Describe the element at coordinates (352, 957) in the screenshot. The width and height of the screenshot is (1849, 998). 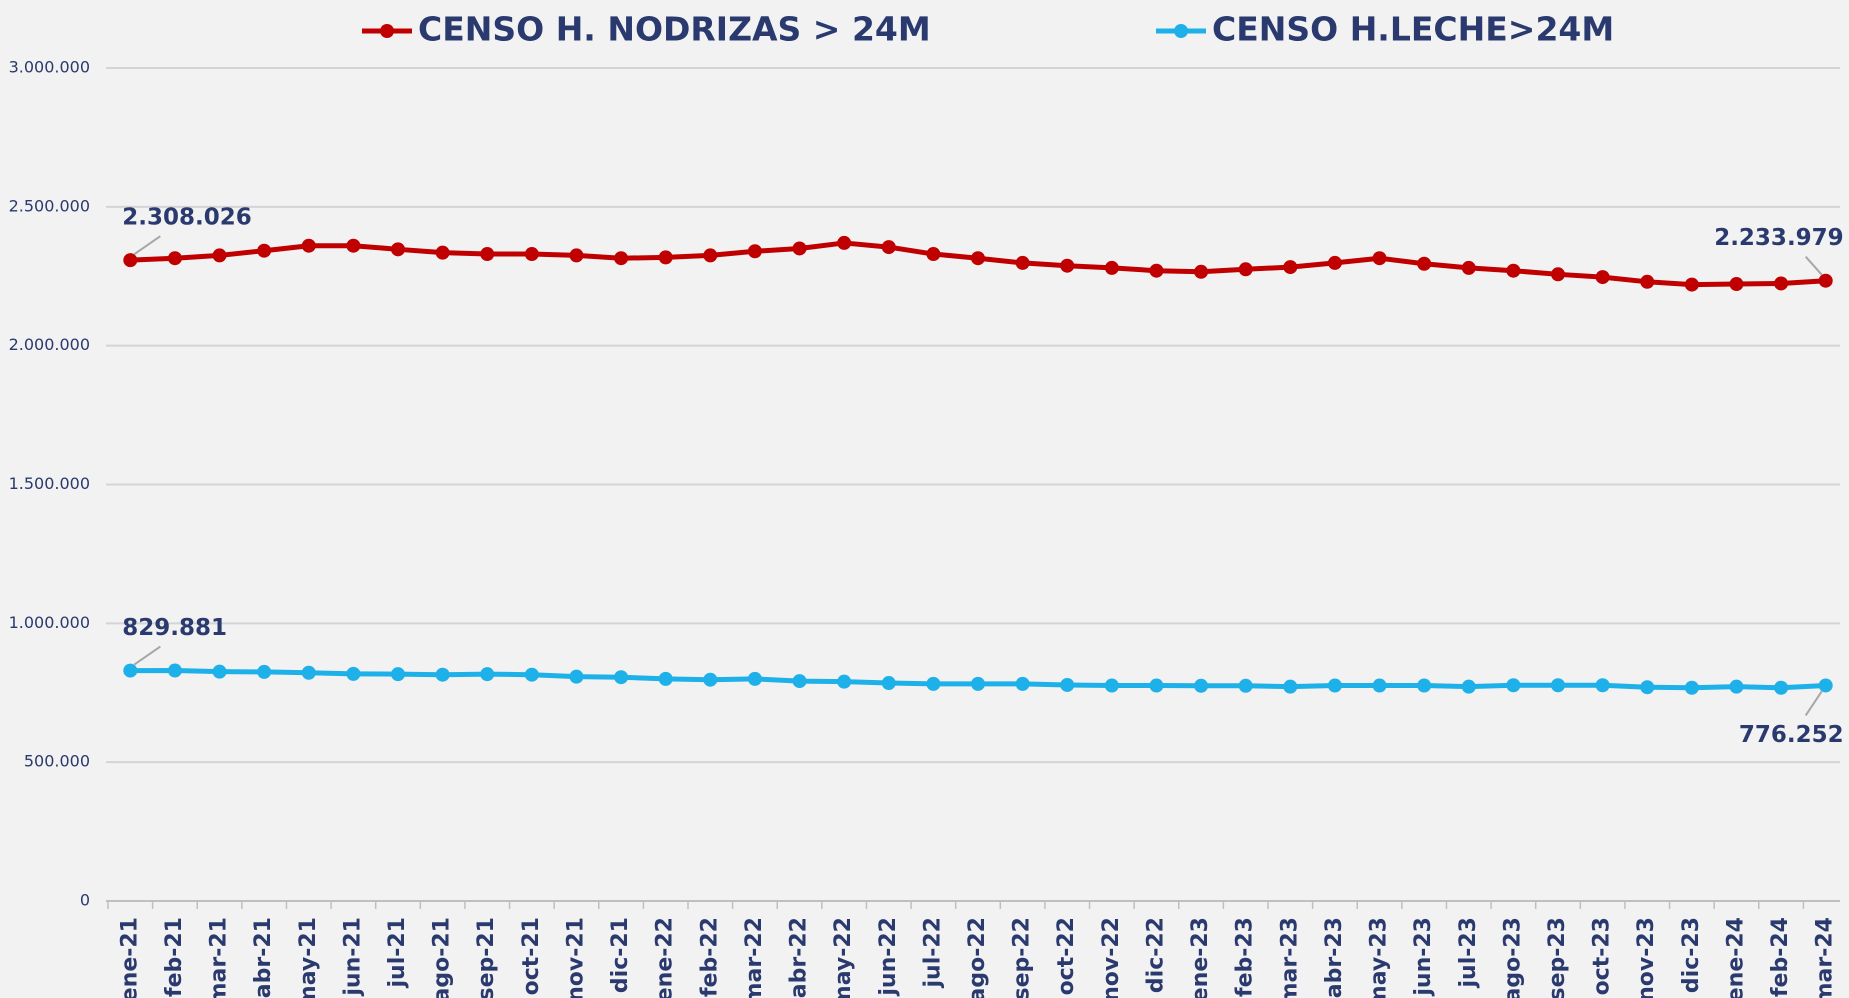
I see `x-tick-label: jun-21` at that location.